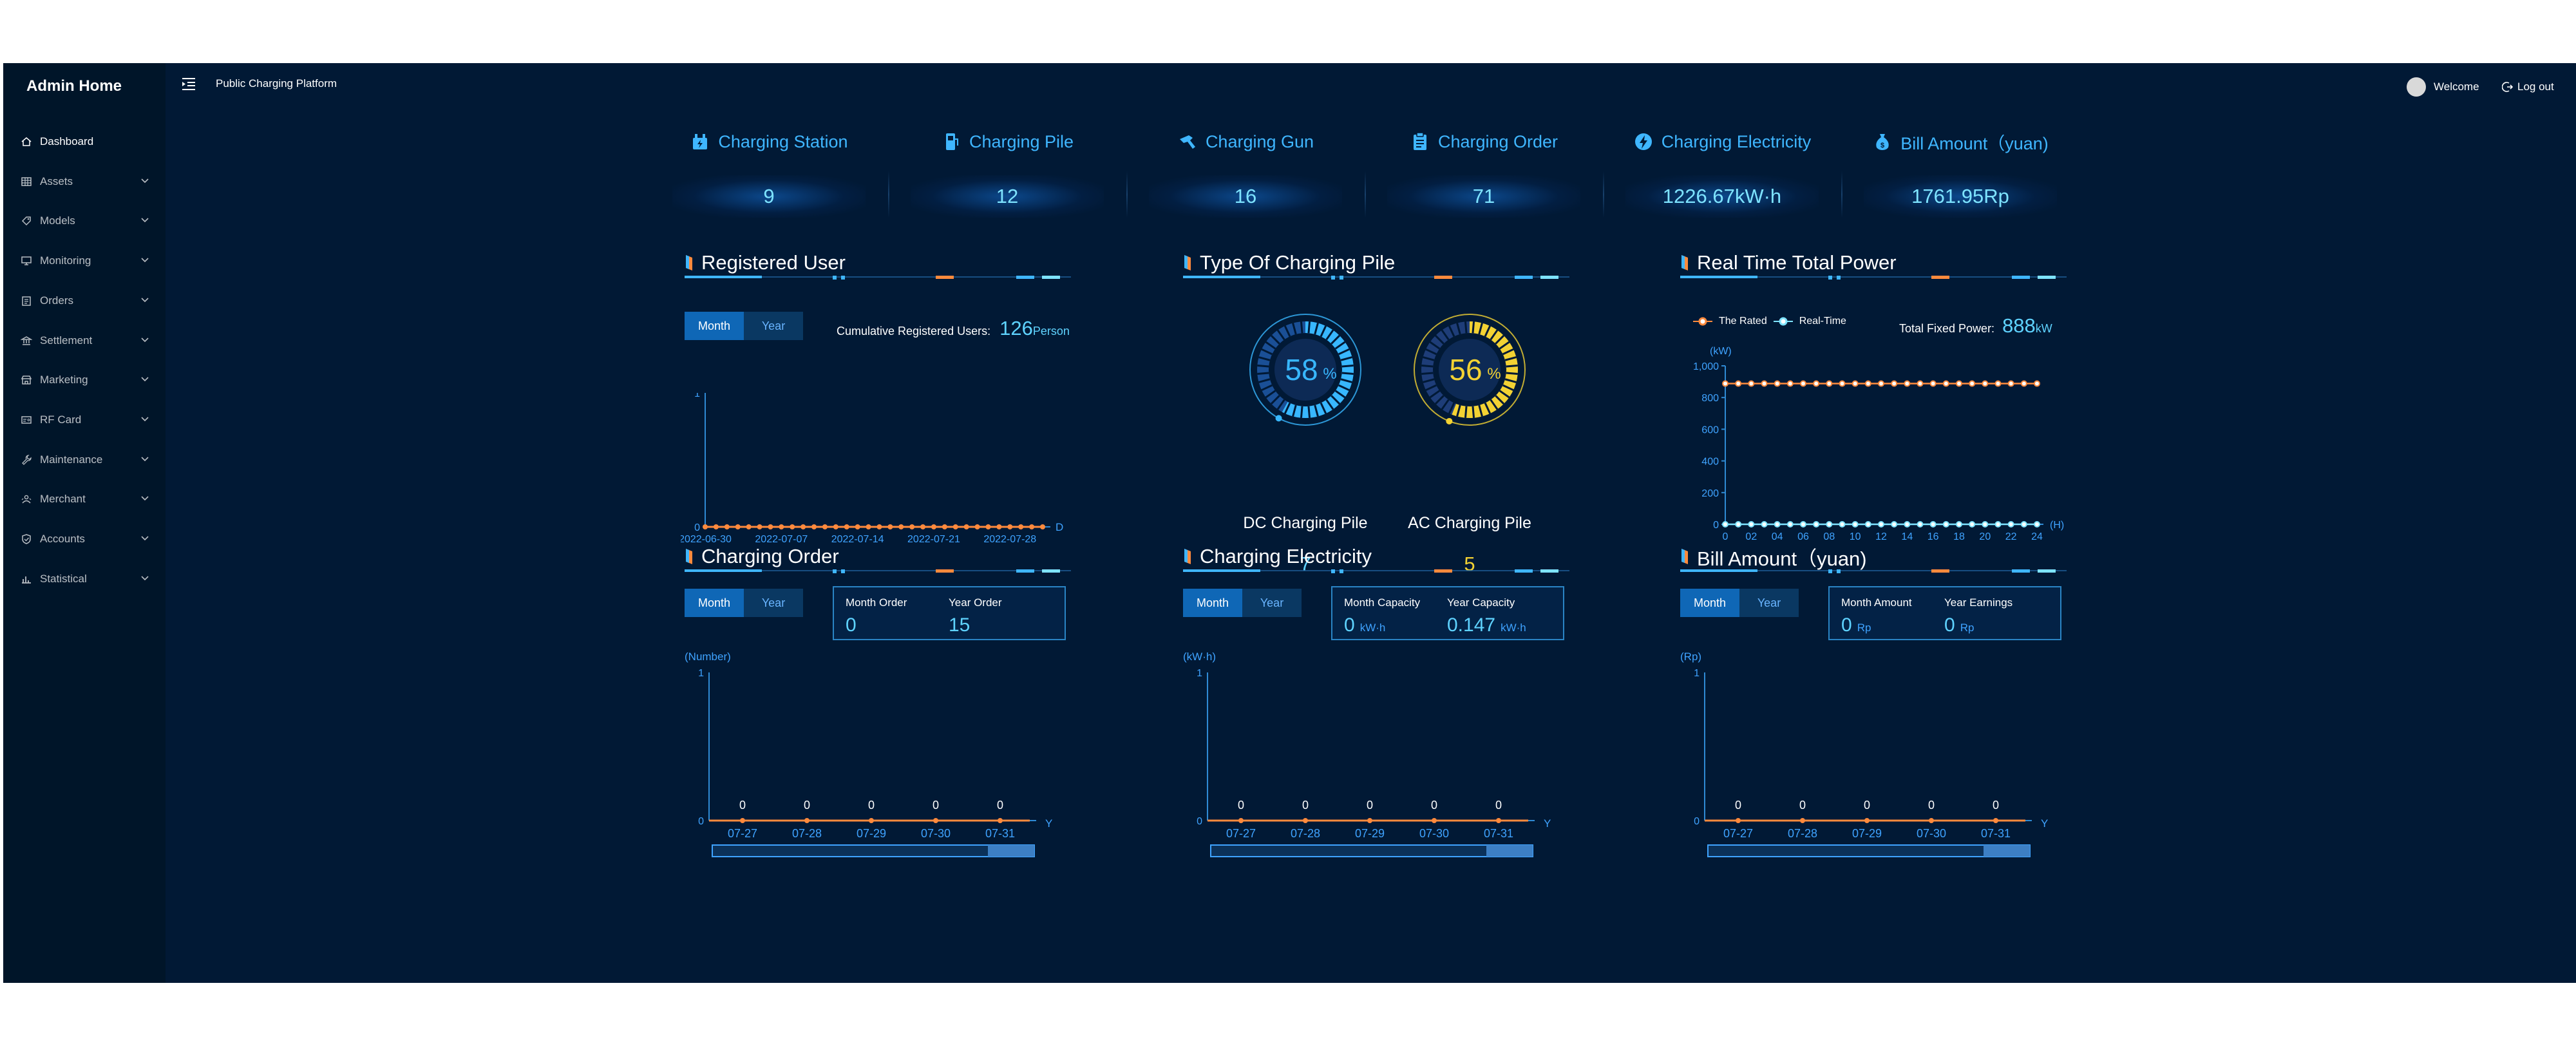  Describe the element at coordinates (1016, 328) in the screenshot. I see `cumulative-value: 126` at that location.